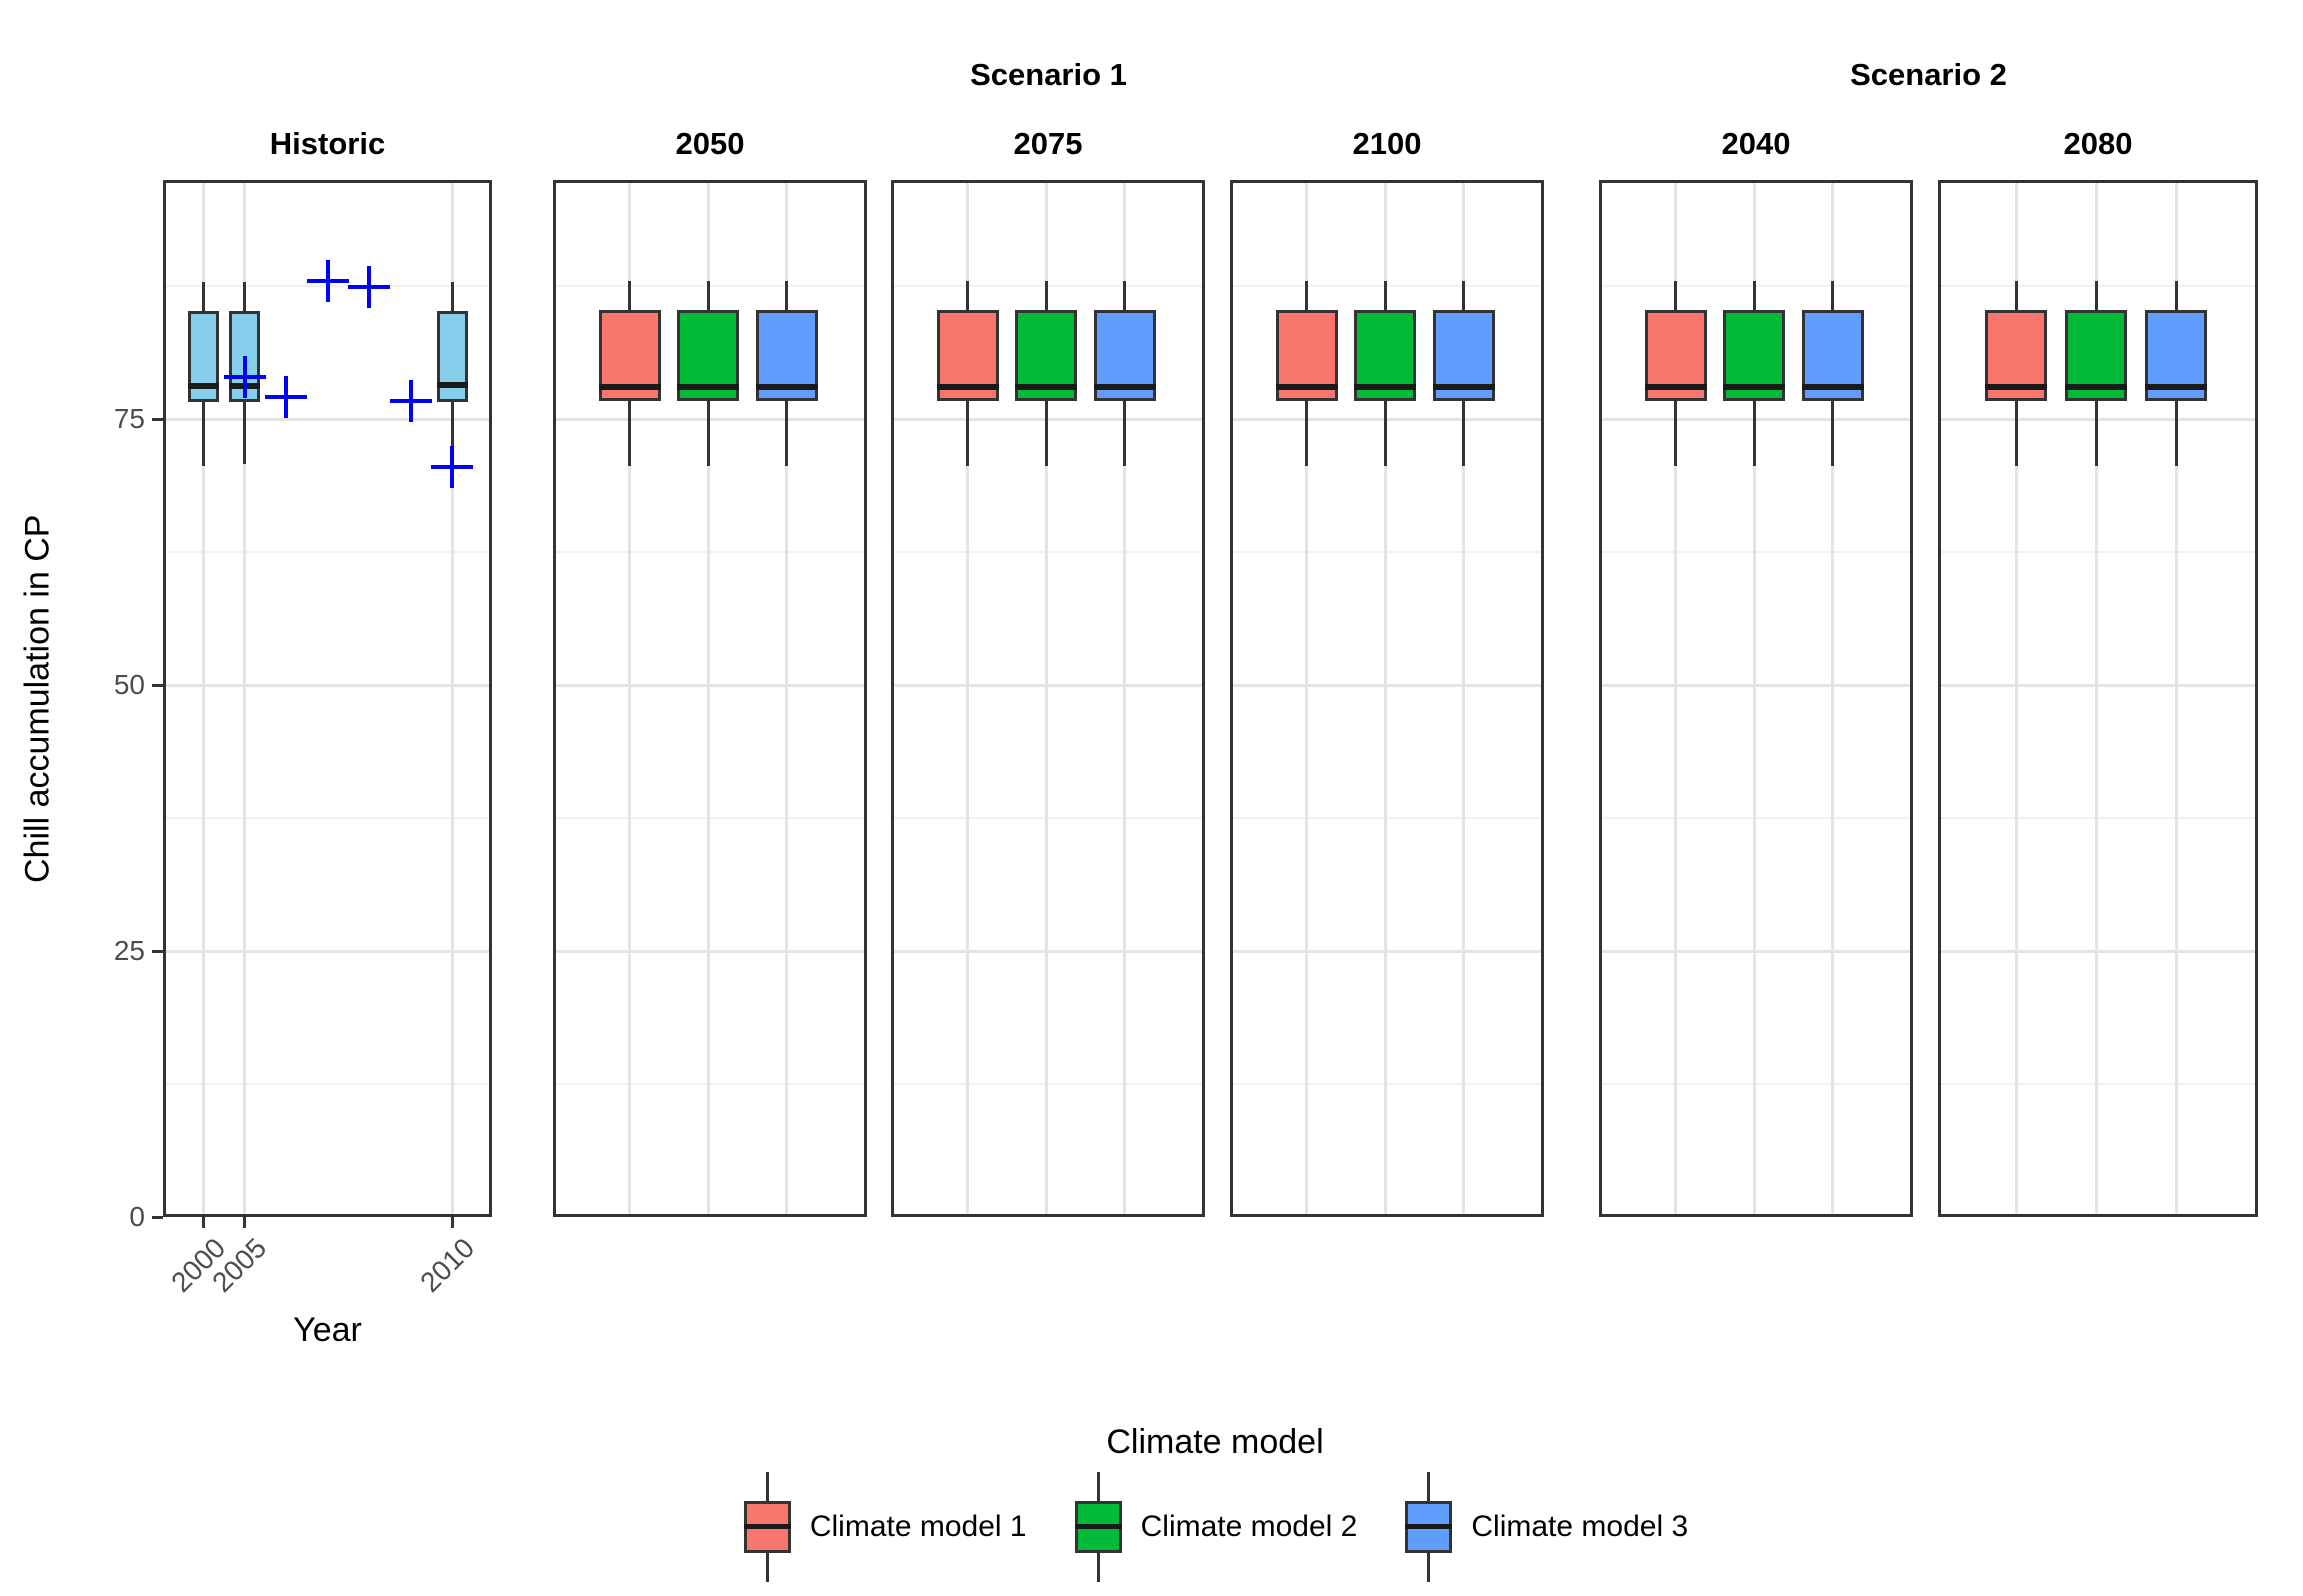  Describe the element at coordinates (129, 685) in the screenshot. I see `y-tick-label: 50` at that location.